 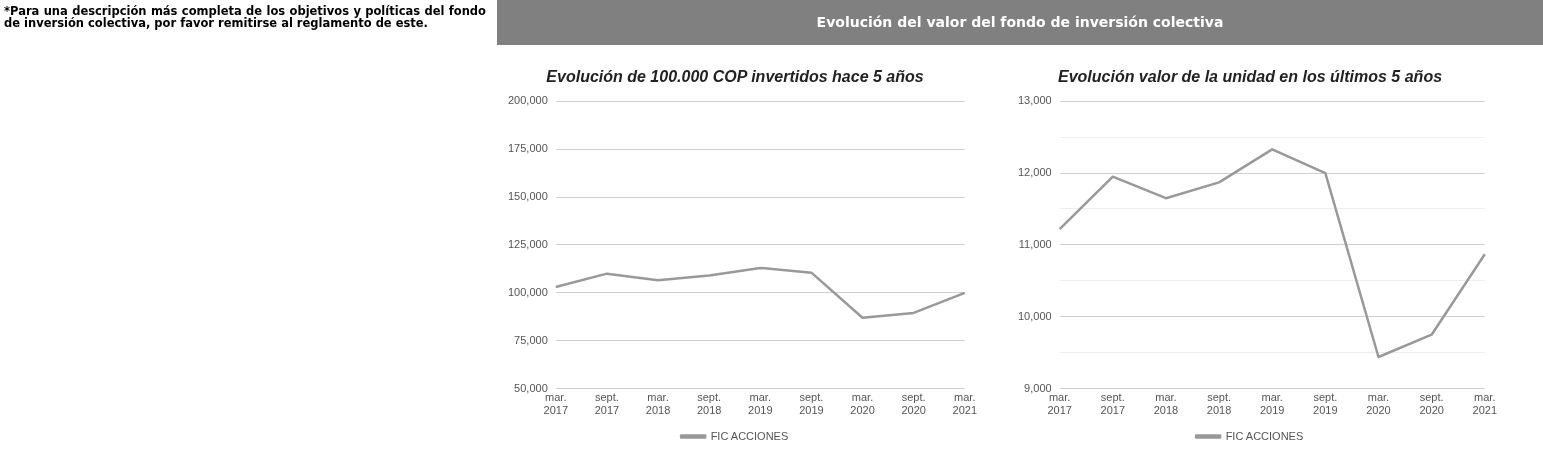 I want to click on chart-title: Evolución de 100.000 COP invertidos hace 5 años, so click(x=735, y=77).